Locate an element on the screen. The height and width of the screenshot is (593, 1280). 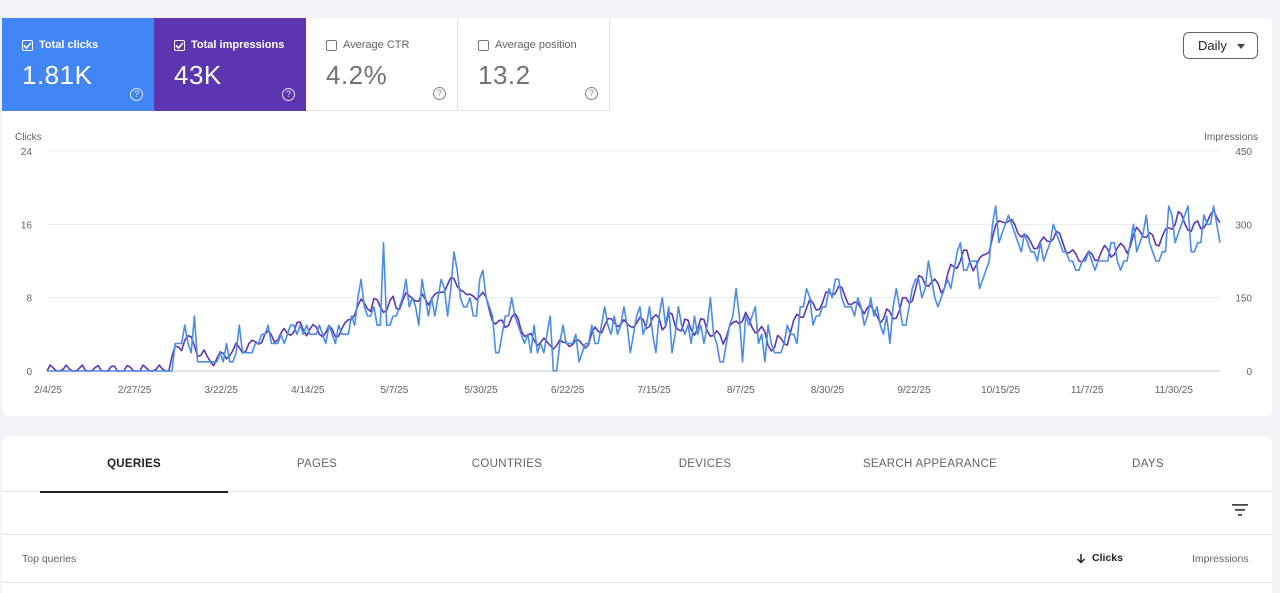
tab-queries: QUERIES is located at coordinates (134, 464).